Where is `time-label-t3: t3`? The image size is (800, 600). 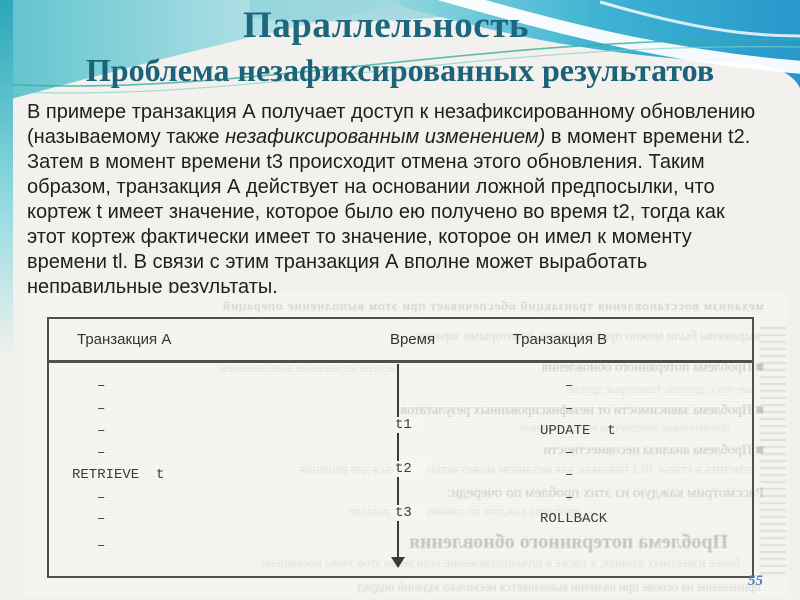
time-label-t3: t3 is located at coordinates (410, 513).